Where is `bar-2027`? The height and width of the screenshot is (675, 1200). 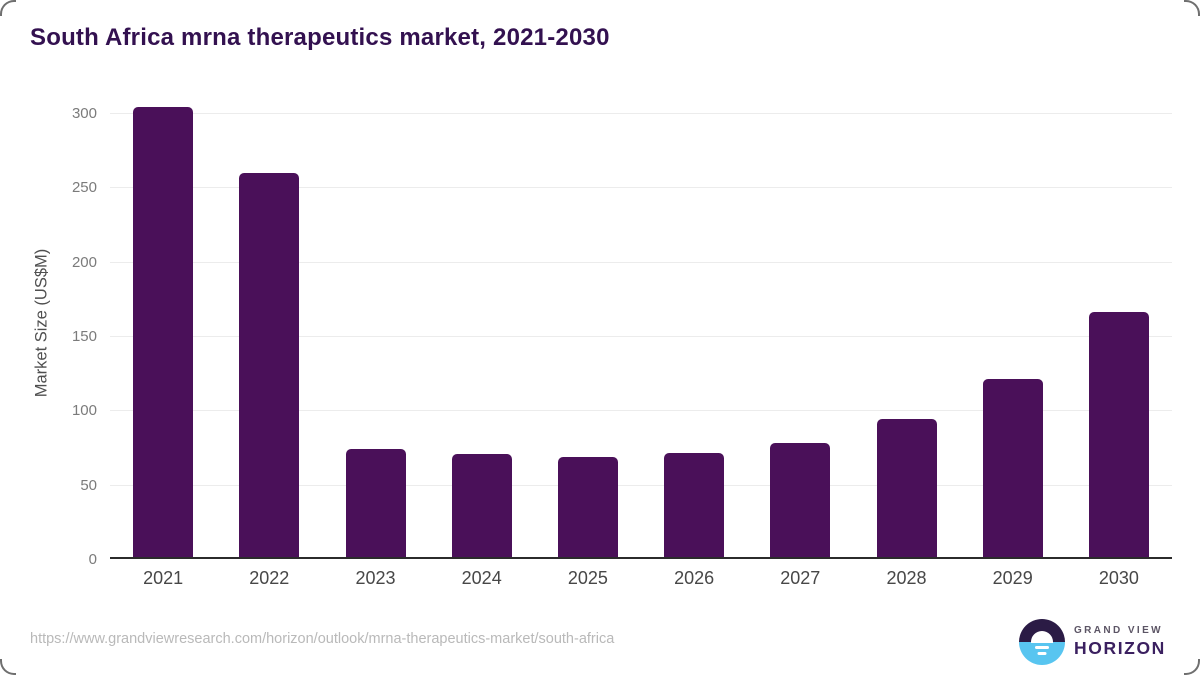 bar-2027 is located at coordinates (800, 499).